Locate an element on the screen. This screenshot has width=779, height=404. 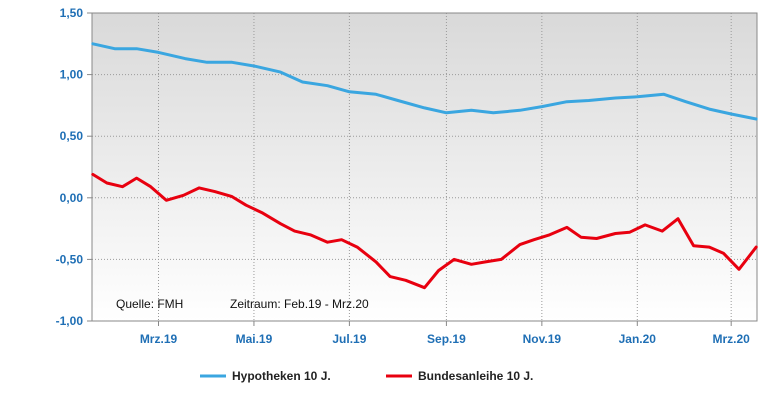
period-annotation: Zeitraum: Feb.19 - Mrz.20 is located at coordinates (299, 304).